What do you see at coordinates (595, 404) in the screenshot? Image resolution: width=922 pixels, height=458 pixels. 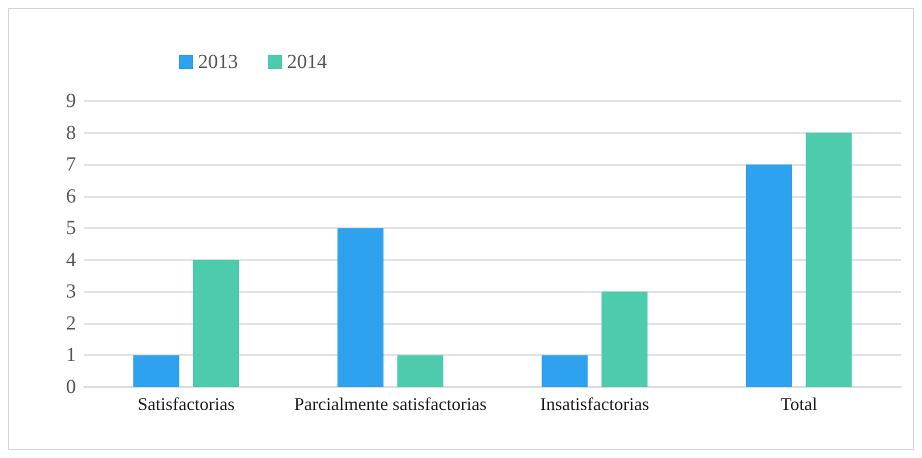 I see `x-tick-label: Insatisfactorias` at bounding box center [595, 404].